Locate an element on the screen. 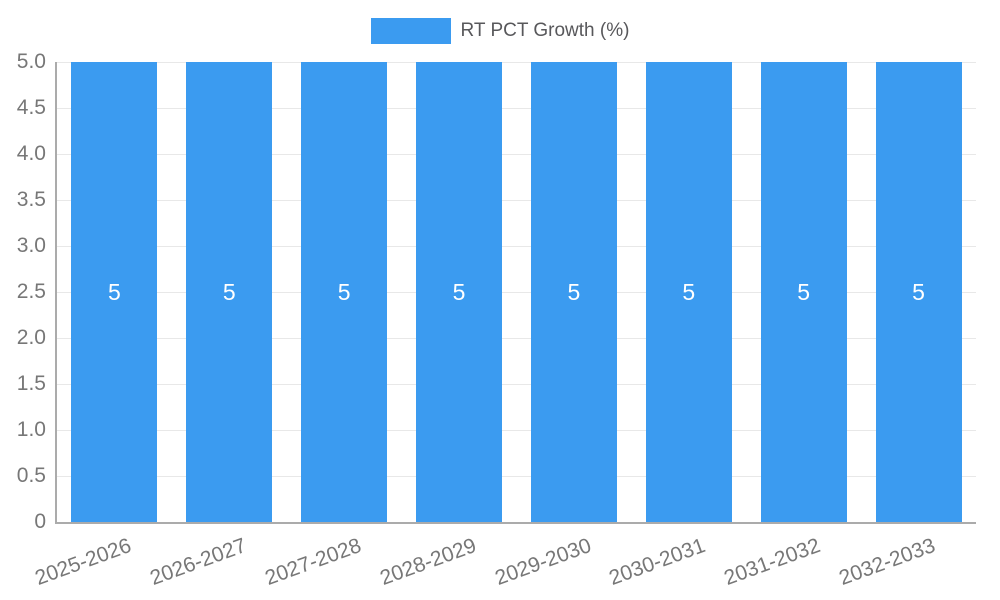 The image size is (1000, 600). legend-swatch is located at coordinates (410, 31).